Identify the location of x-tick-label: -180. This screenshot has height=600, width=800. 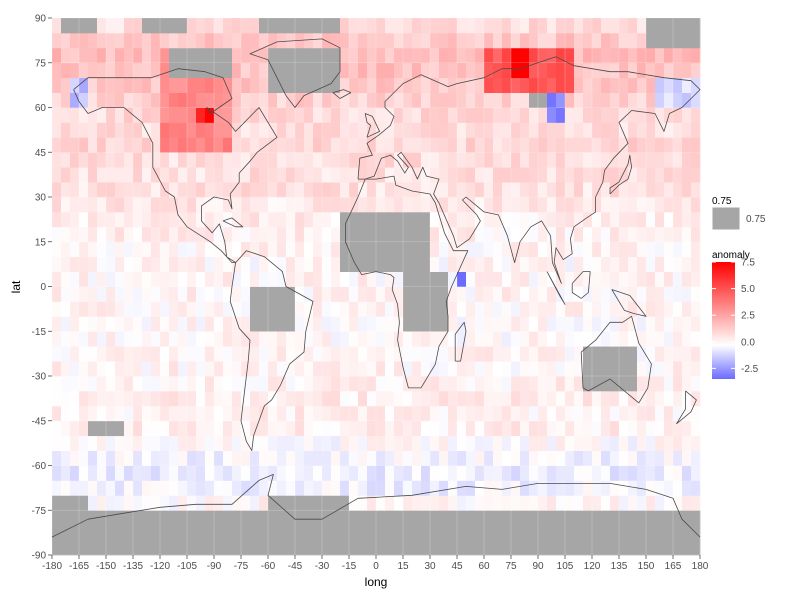
(52, 566).